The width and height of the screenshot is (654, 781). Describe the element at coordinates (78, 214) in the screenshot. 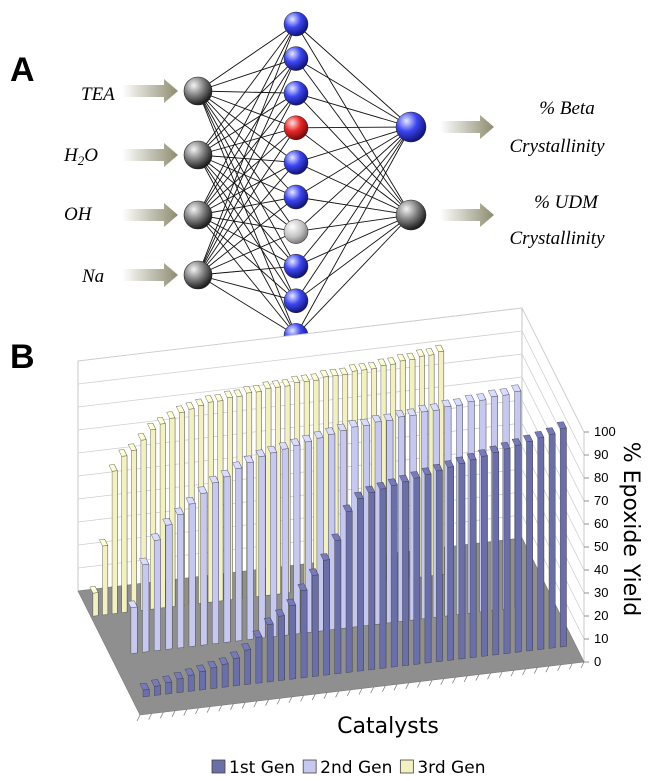

I see `input-label-oh: OH` at that location.